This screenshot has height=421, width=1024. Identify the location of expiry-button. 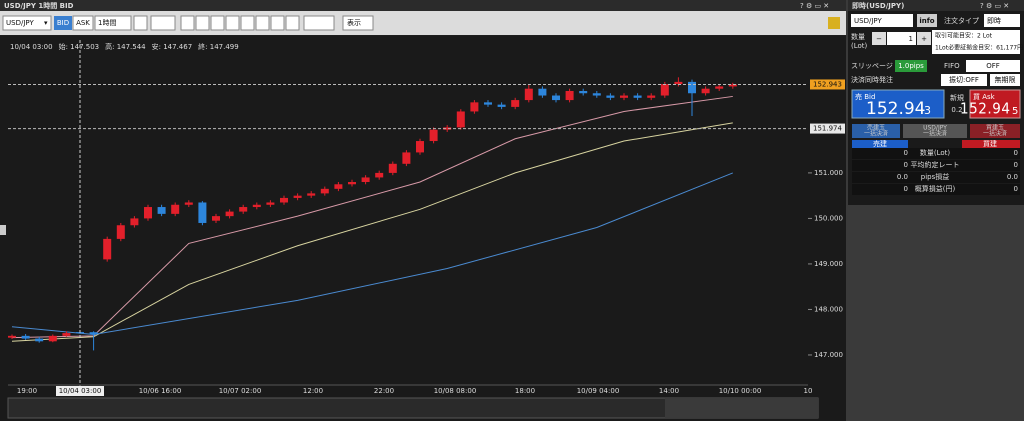
(1005, 80).